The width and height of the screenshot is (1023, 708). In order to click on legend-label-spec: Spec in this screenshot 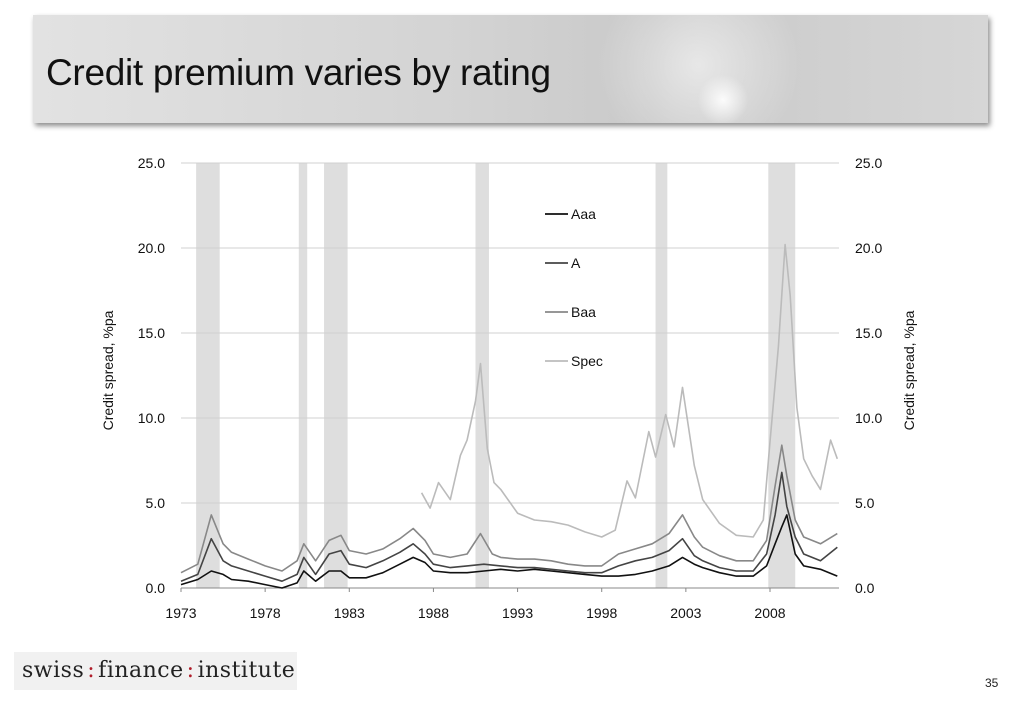, I will do `click(587, 361)`.